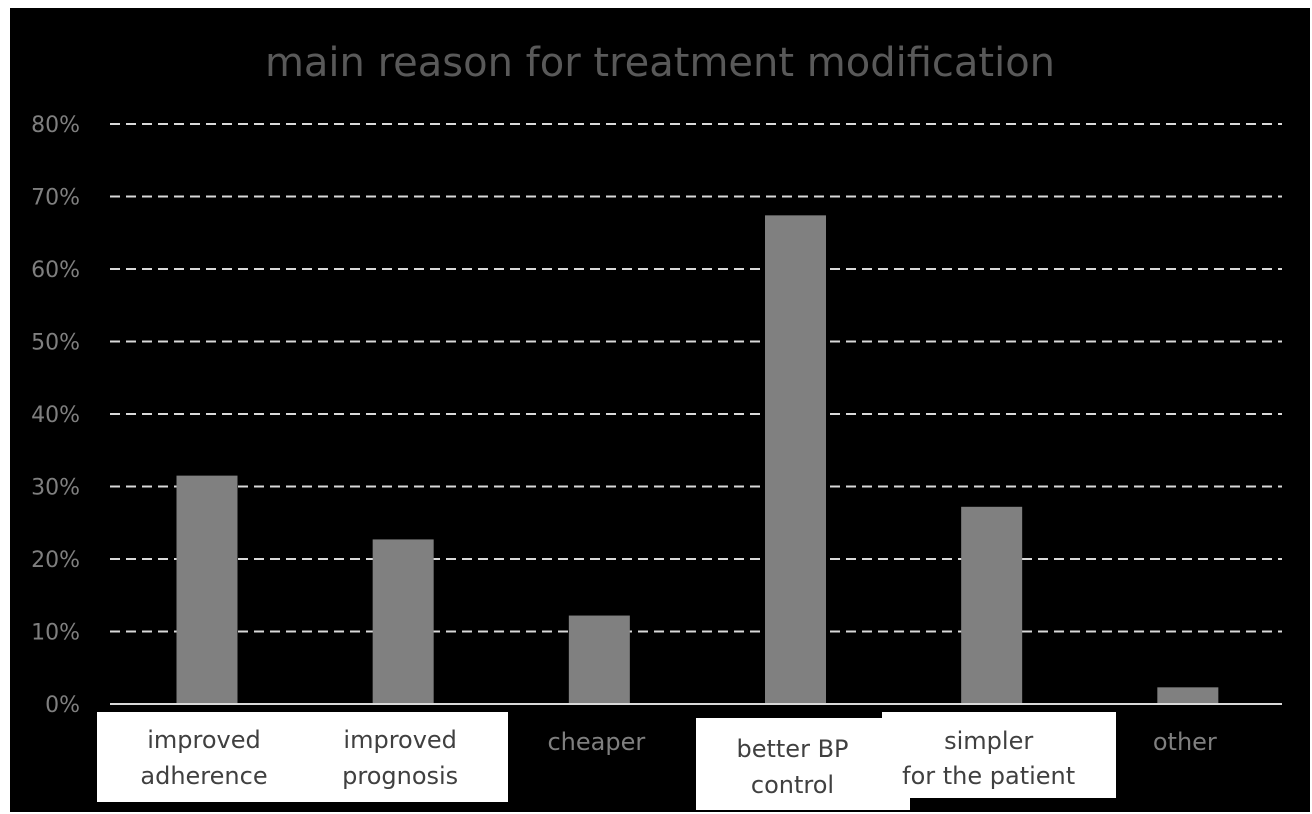  What do you see at coordinates (988, 776) in the screenshot?
I see `x-tick-label: for the patient` at bounding box center [988, 776].